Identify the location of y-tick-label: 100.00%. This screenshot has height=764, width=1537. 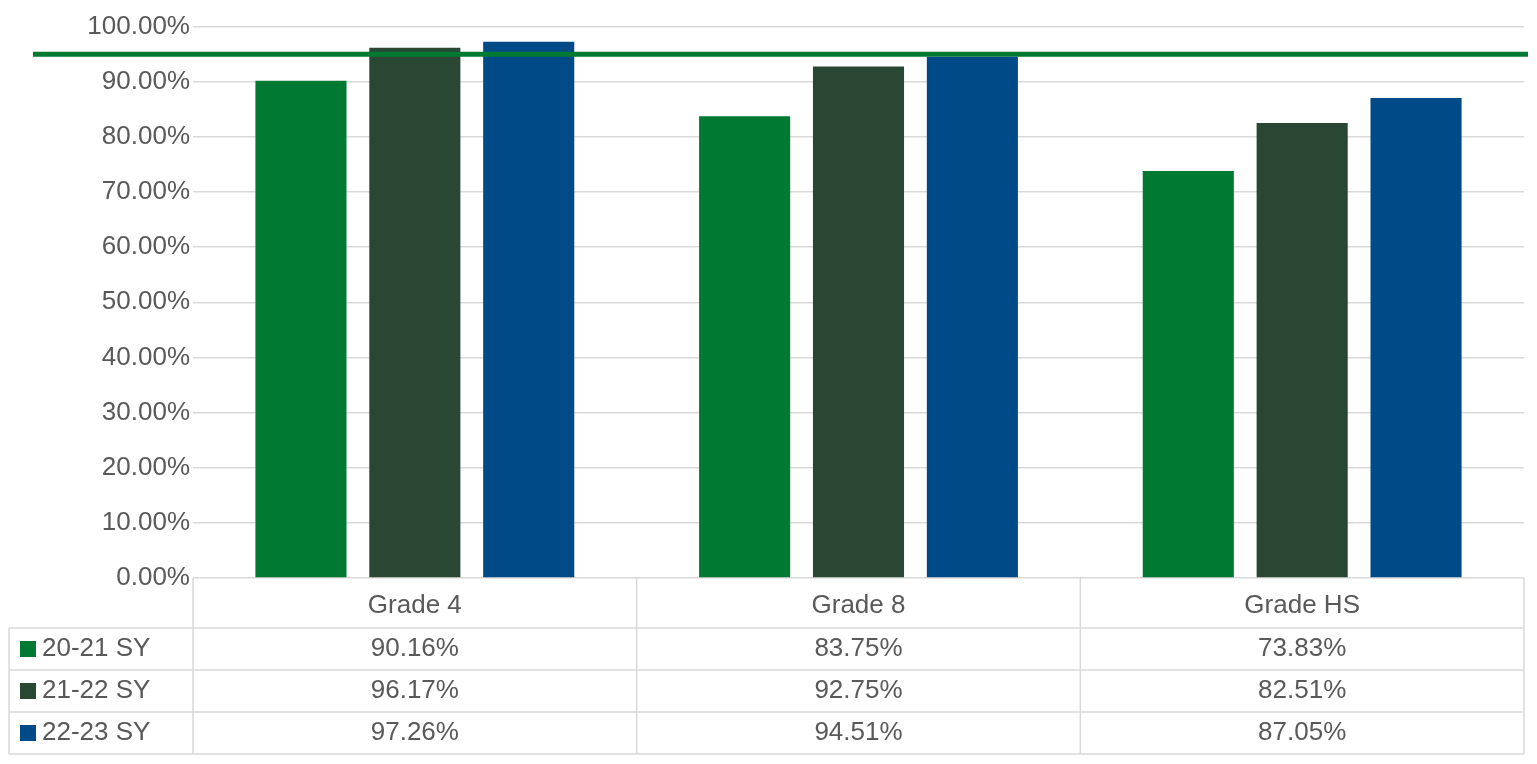
(138, 24).